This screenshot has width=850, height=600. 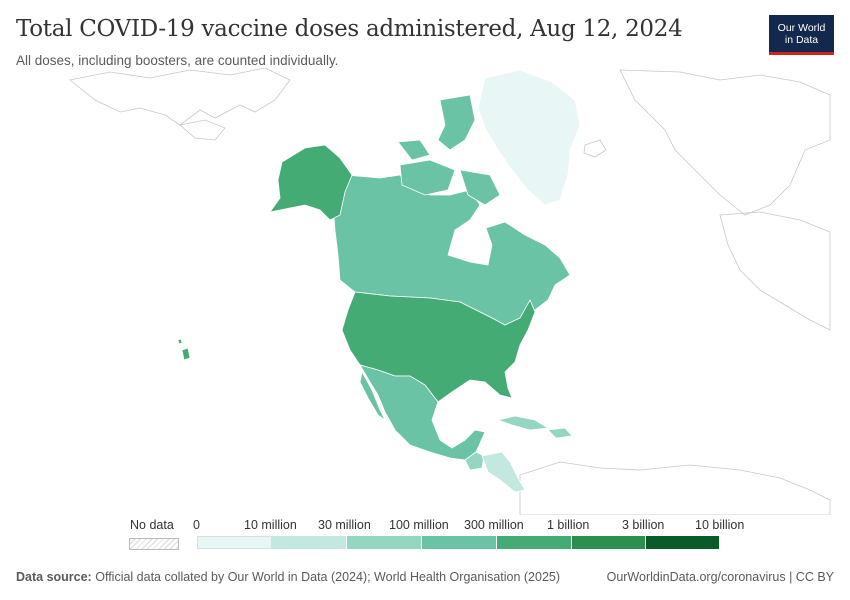 I want to click on owid-logo: Our World in Data, so click(x=801, y=35).